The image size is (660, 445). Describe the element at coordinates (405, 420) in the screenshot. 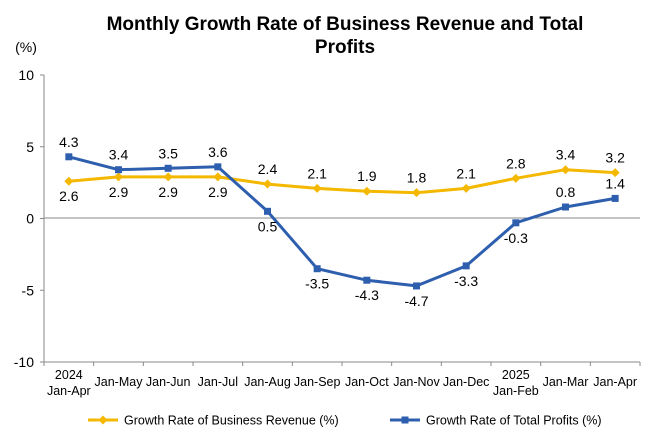

I see `legend-square-marker` at that location.